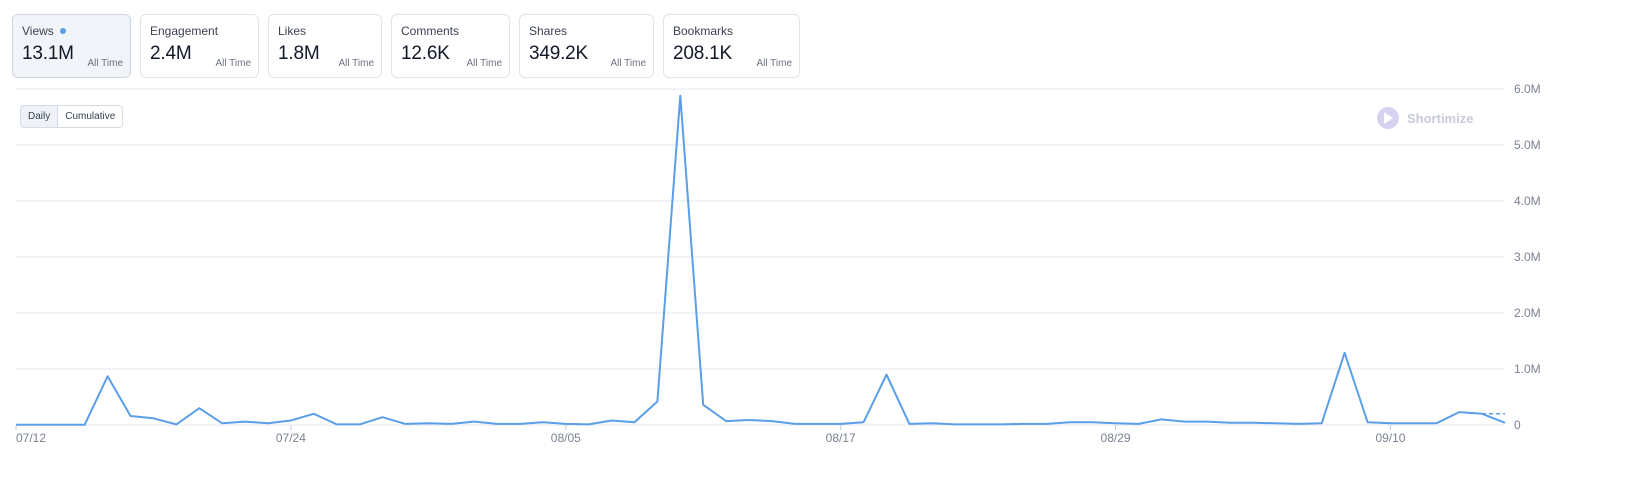  Describe the element at coordinates (31, 438) in the screenshot. I see `x-tick-label: 07/12` at that location.